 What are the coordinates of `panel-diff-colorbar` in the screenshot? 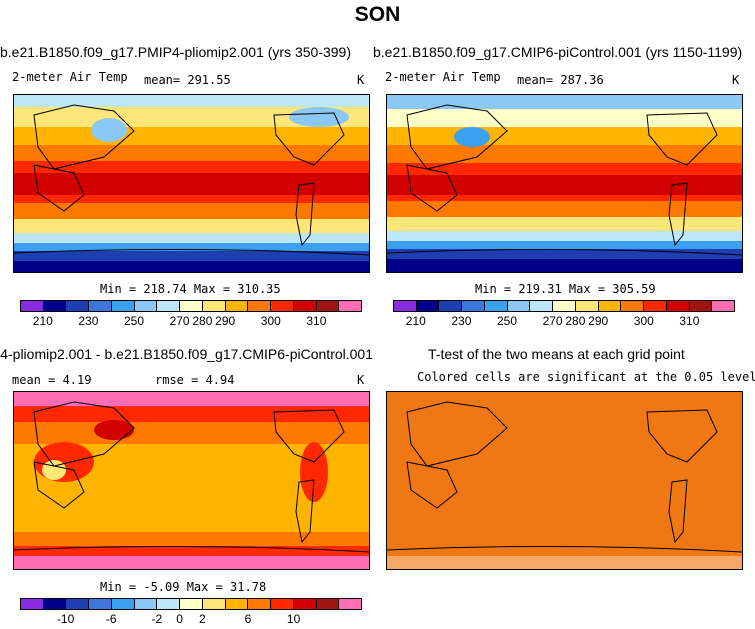 It's located at (191, 604).